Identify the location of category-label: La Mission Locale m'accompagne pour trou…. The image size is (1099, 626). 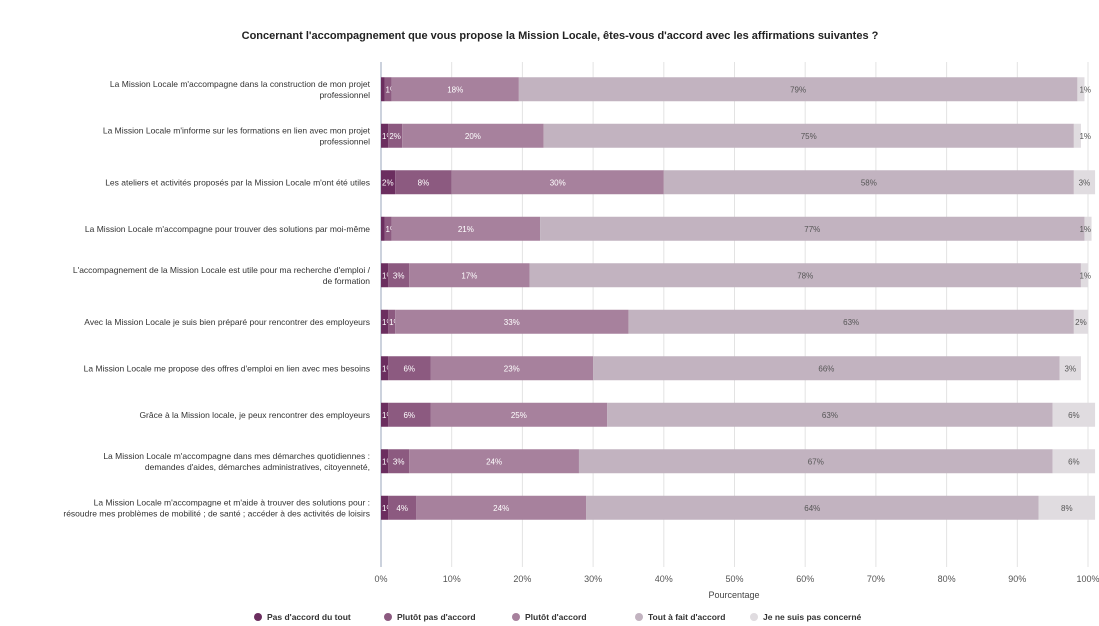
(227, 229).